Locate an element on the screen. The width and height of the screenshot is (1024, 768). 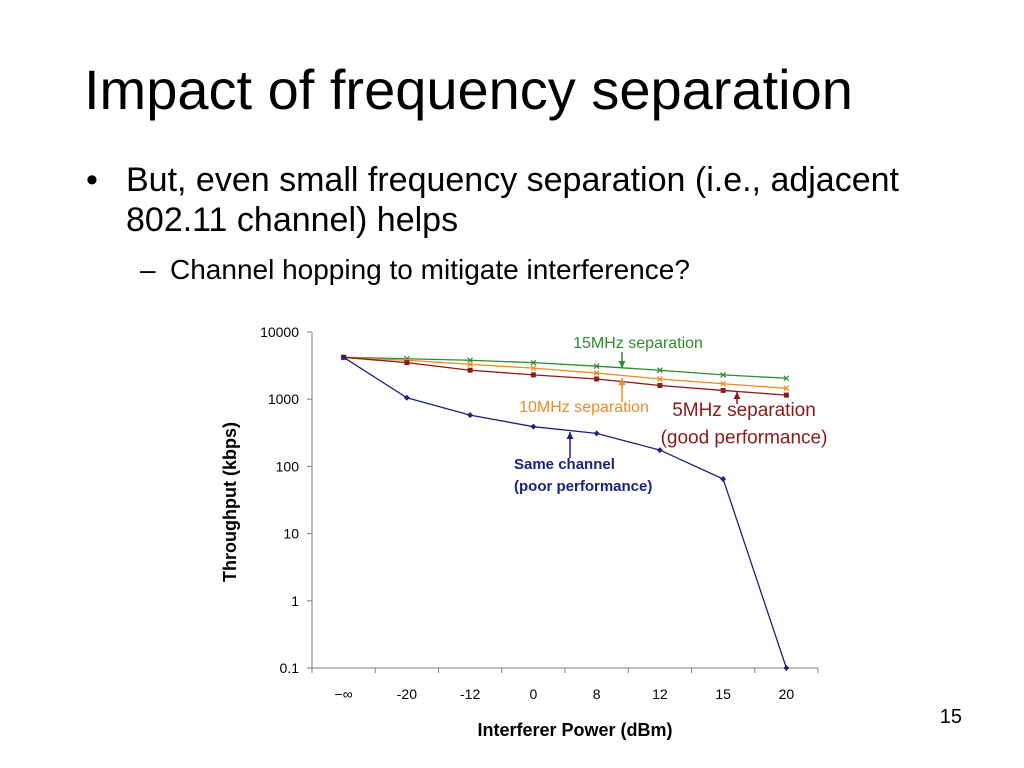
x-tick-label: -12 is located at coordinates (470, 694).